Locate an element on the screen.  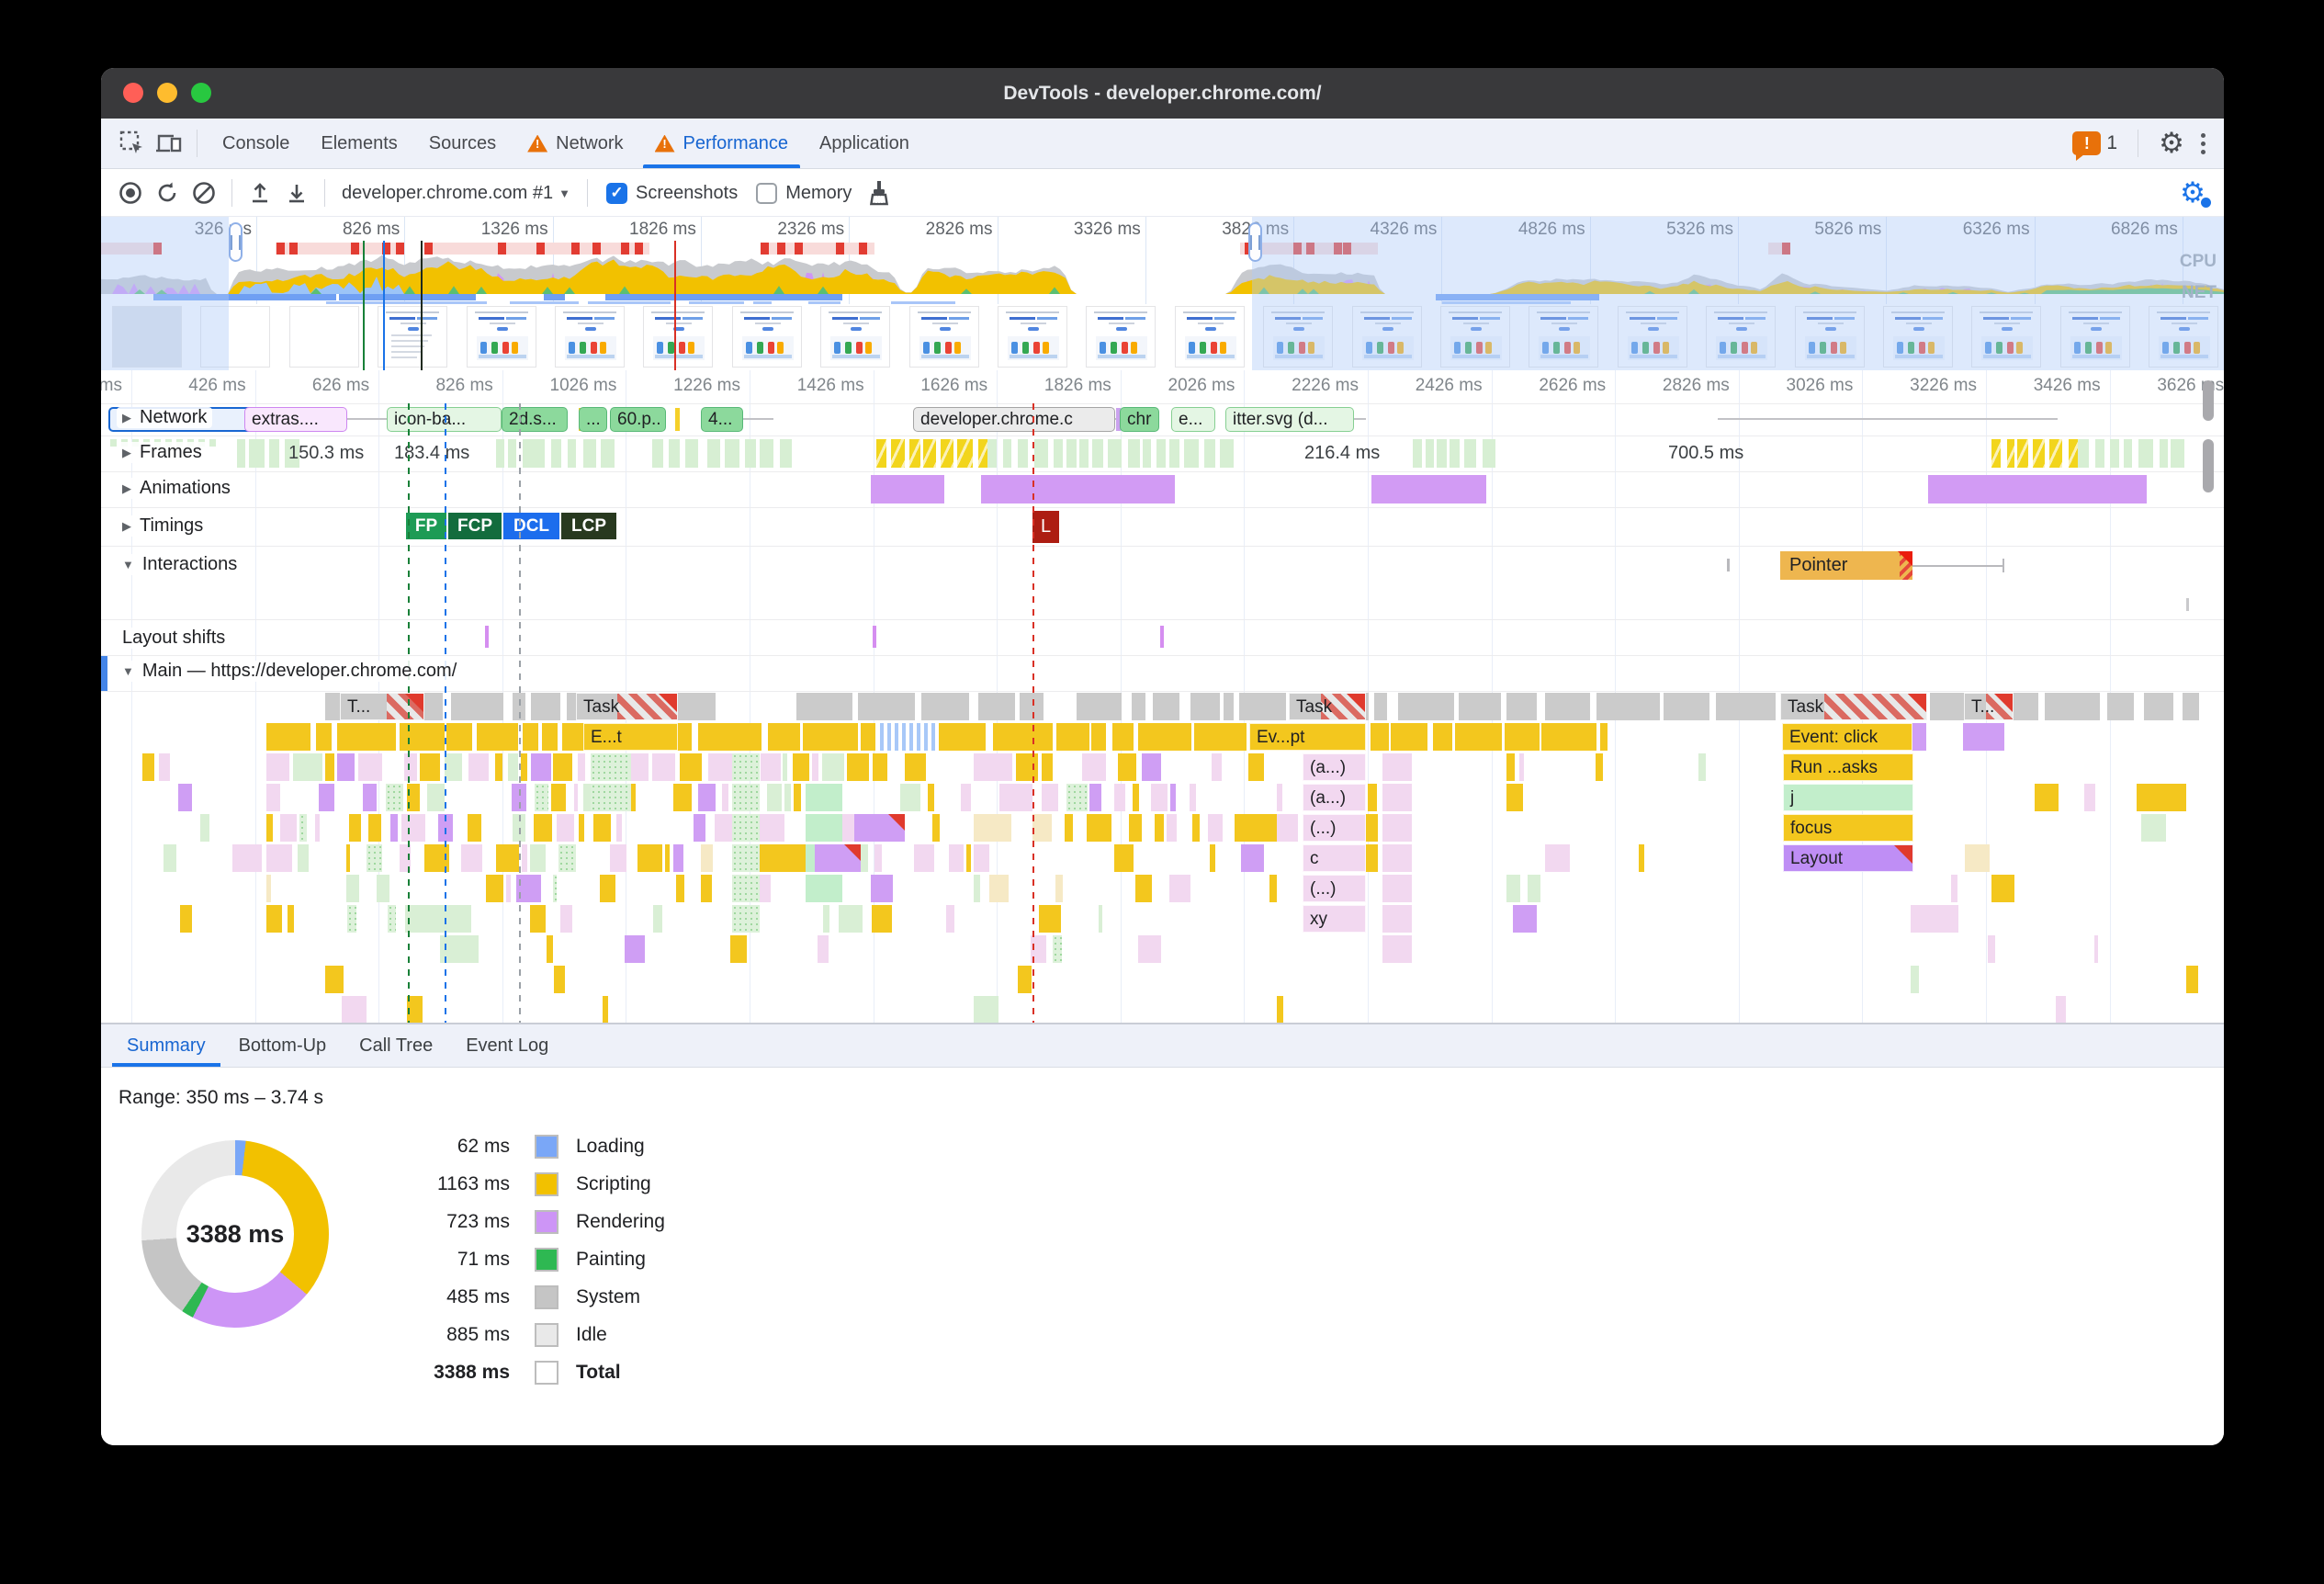
flame-event: (a...) is located at coordinates (1334, 767).